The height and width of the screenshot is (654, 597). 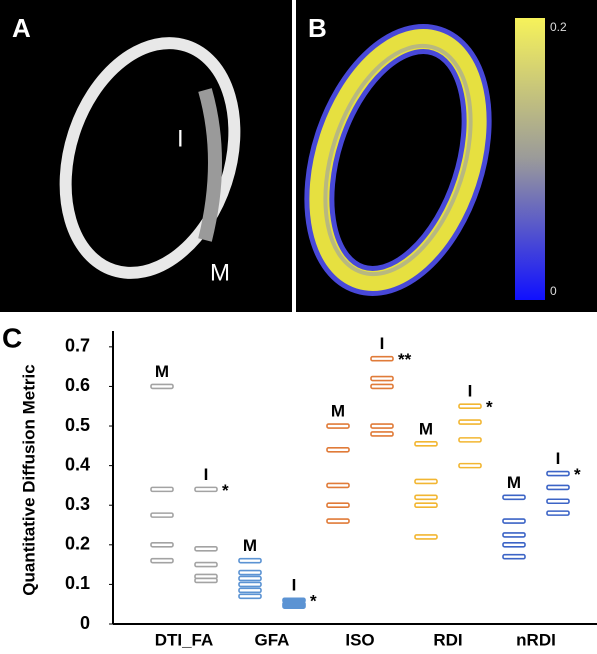 What do you see at coordinates (530, 159) in the screenshot?
I see `colorbar` at bounding box center [530, 159].